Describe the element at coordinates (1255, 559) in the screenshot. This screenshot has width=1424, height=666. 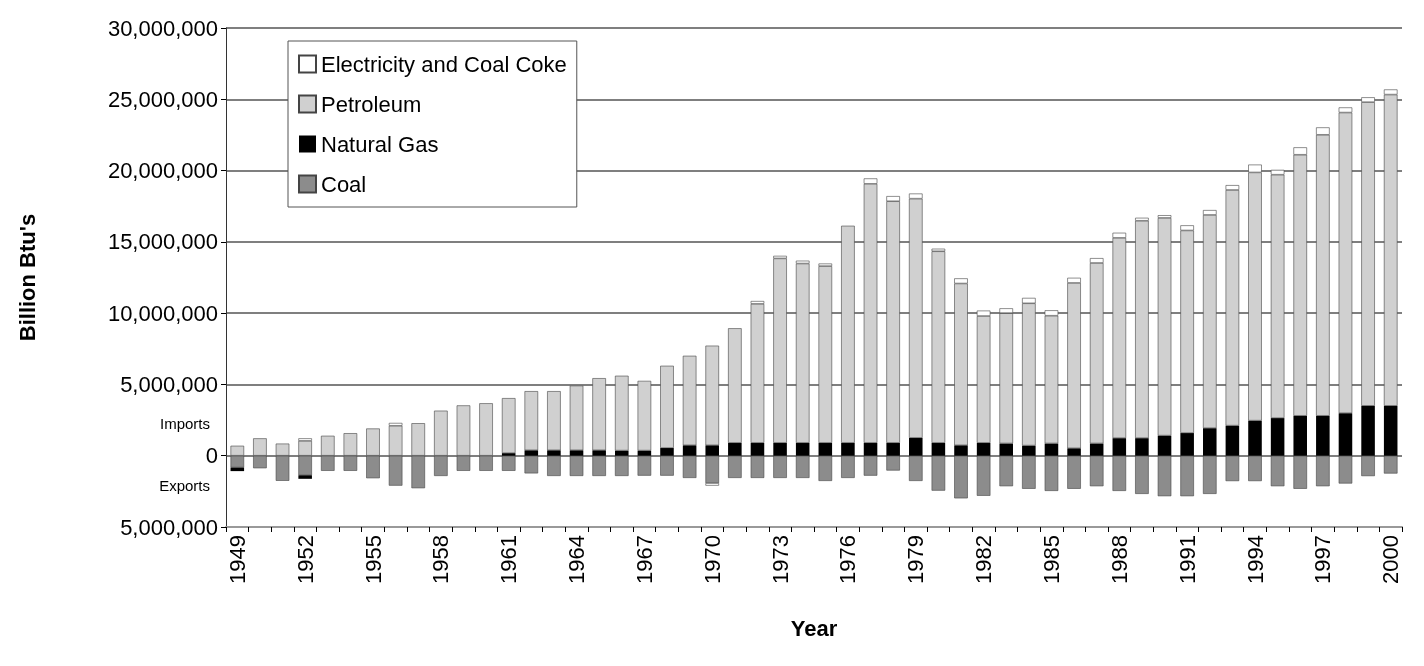
I see `x-tick-label: 1994` at that location.